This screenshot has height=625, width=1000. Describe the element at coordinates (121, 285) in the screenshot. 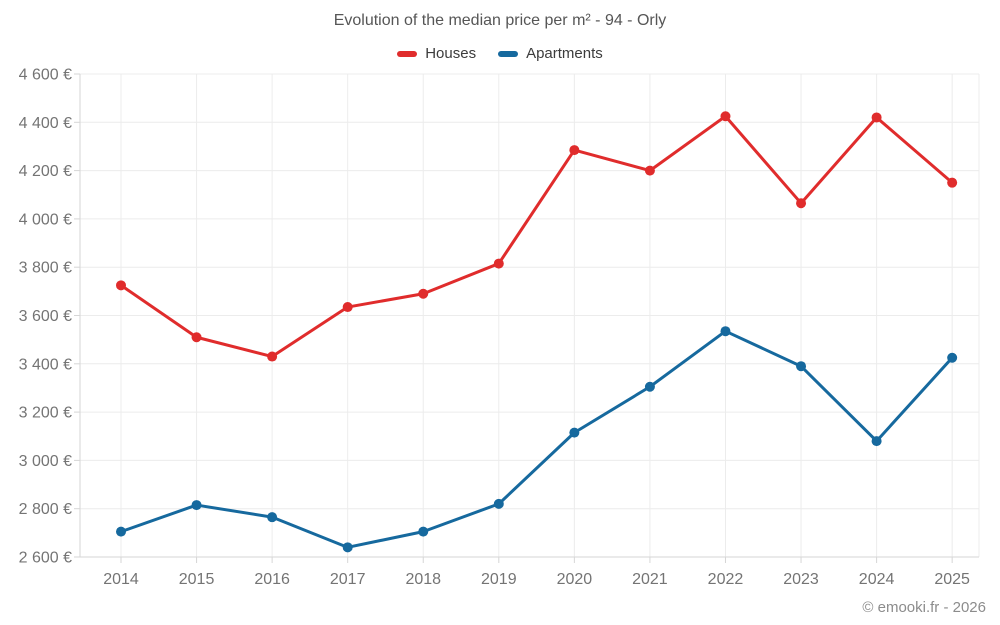

I see `point-houses-2014` at that location.